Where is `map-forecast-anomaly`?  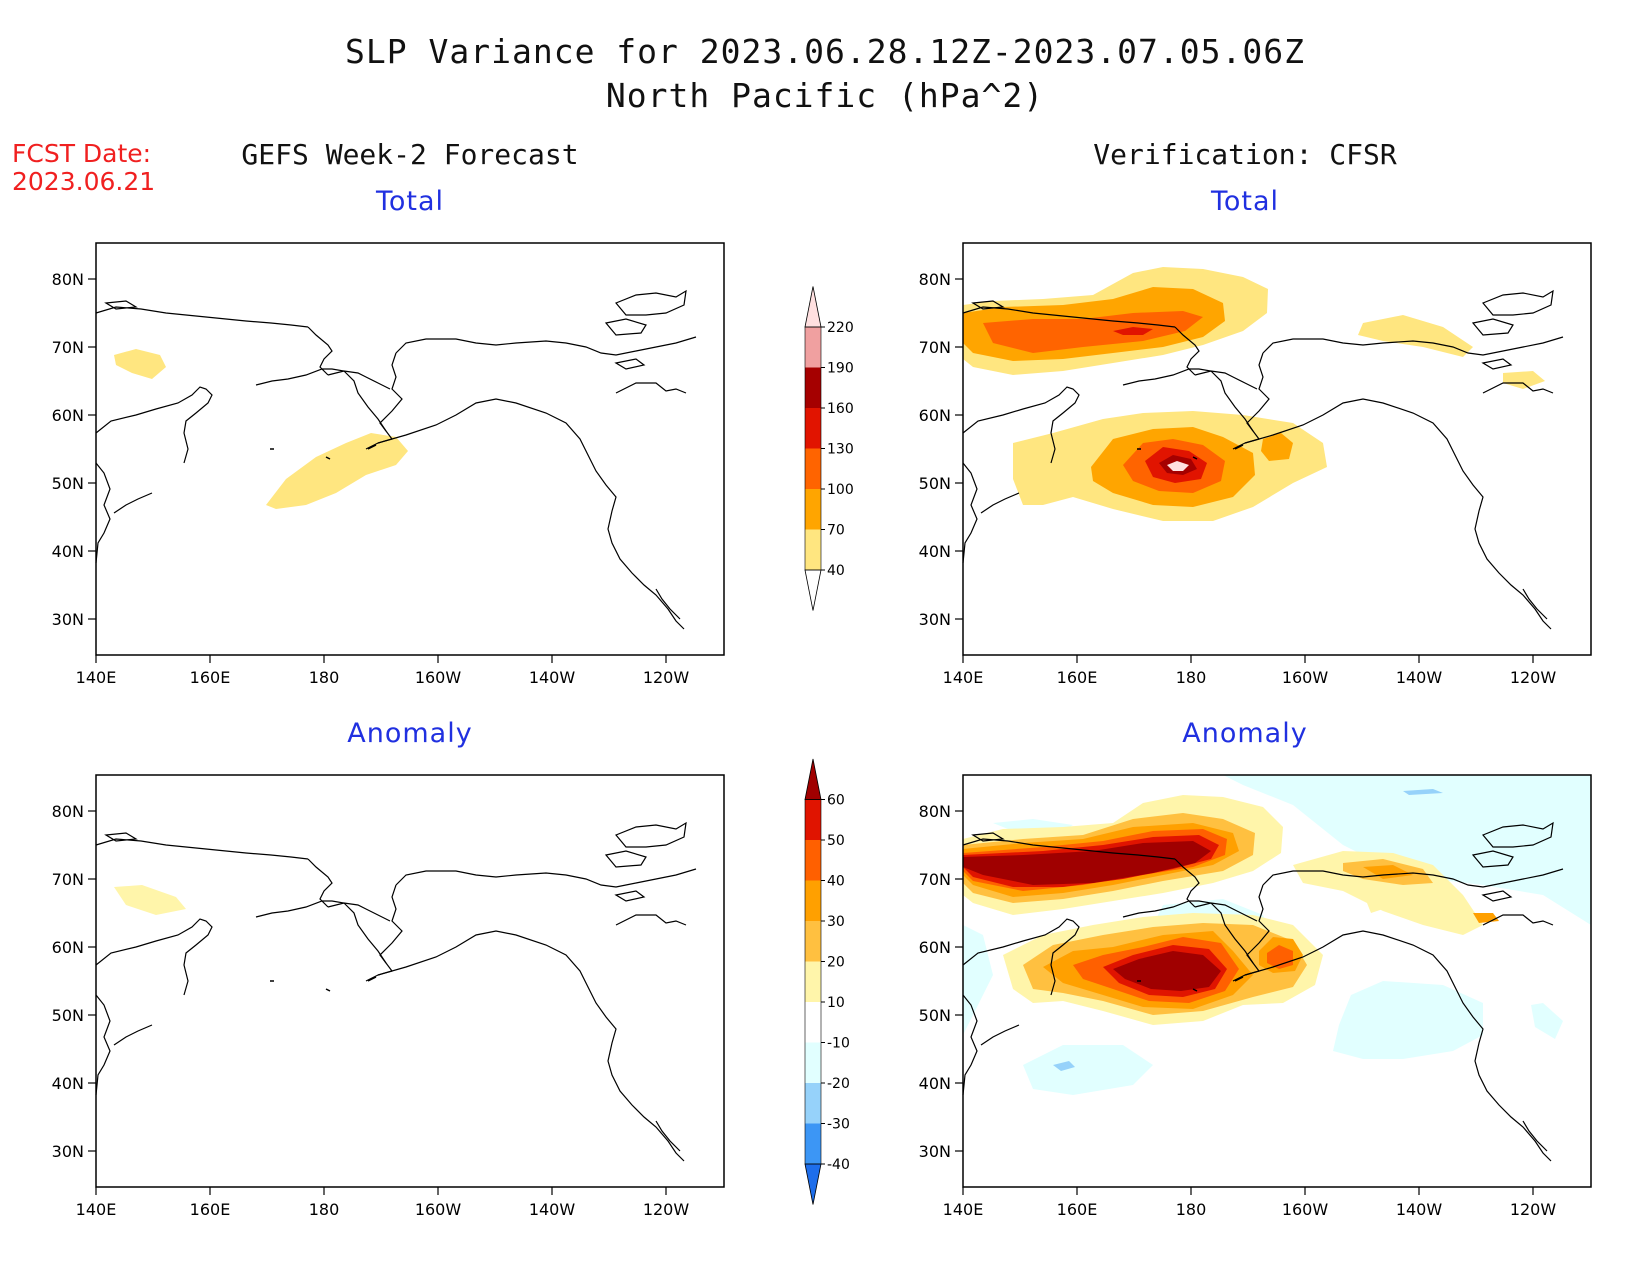
map-forecast-anomaly is located at coordinates (410, 981).